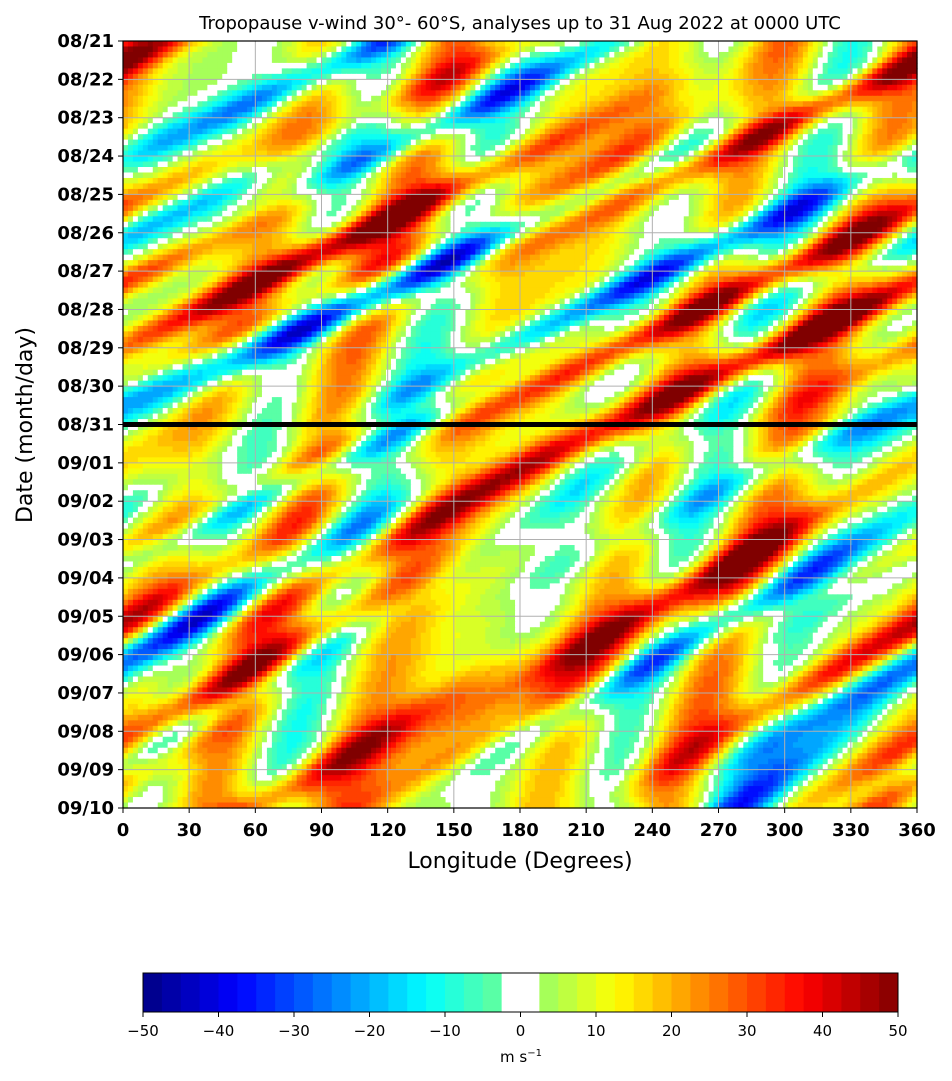 The height and width of the screenshot is (1081, 952). What do you see at coordinates (143, 1031) in the screenshot?
I see `colorbar-tick-label: −50` at bounding box center [143, 1031].